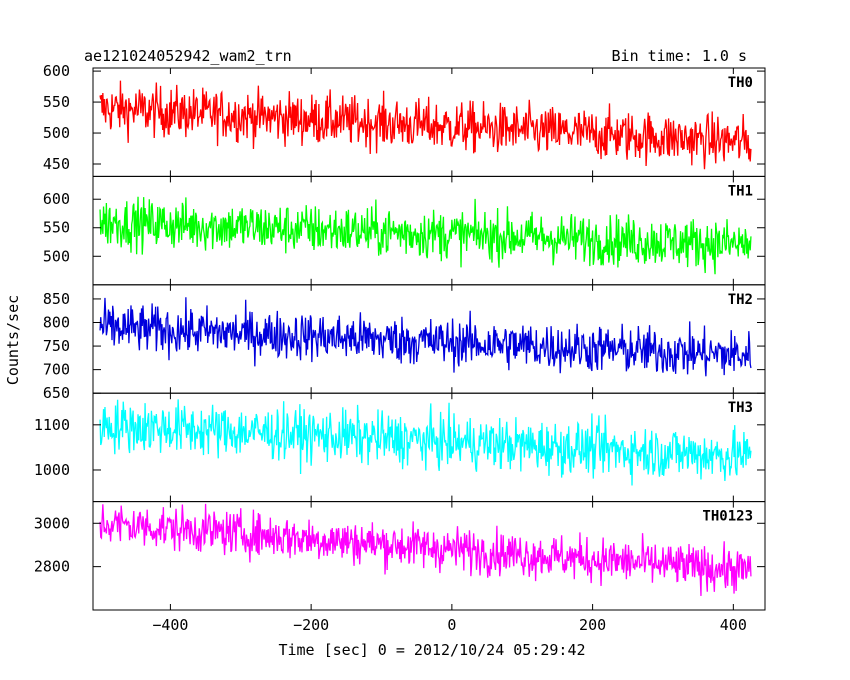 The width and height of the screenshot is (850, 680). Describe the element at coordinates (425, 337) in the screenshot. I see `series-line-th2` at that location.